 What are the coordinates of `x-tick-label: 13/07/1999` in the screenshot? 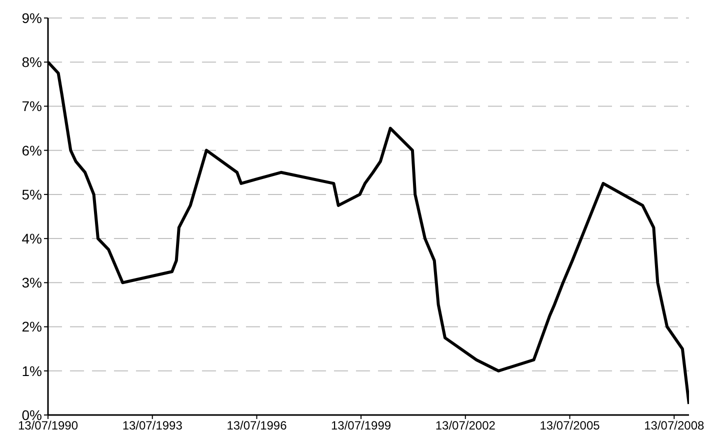 It's located at (361, 425).